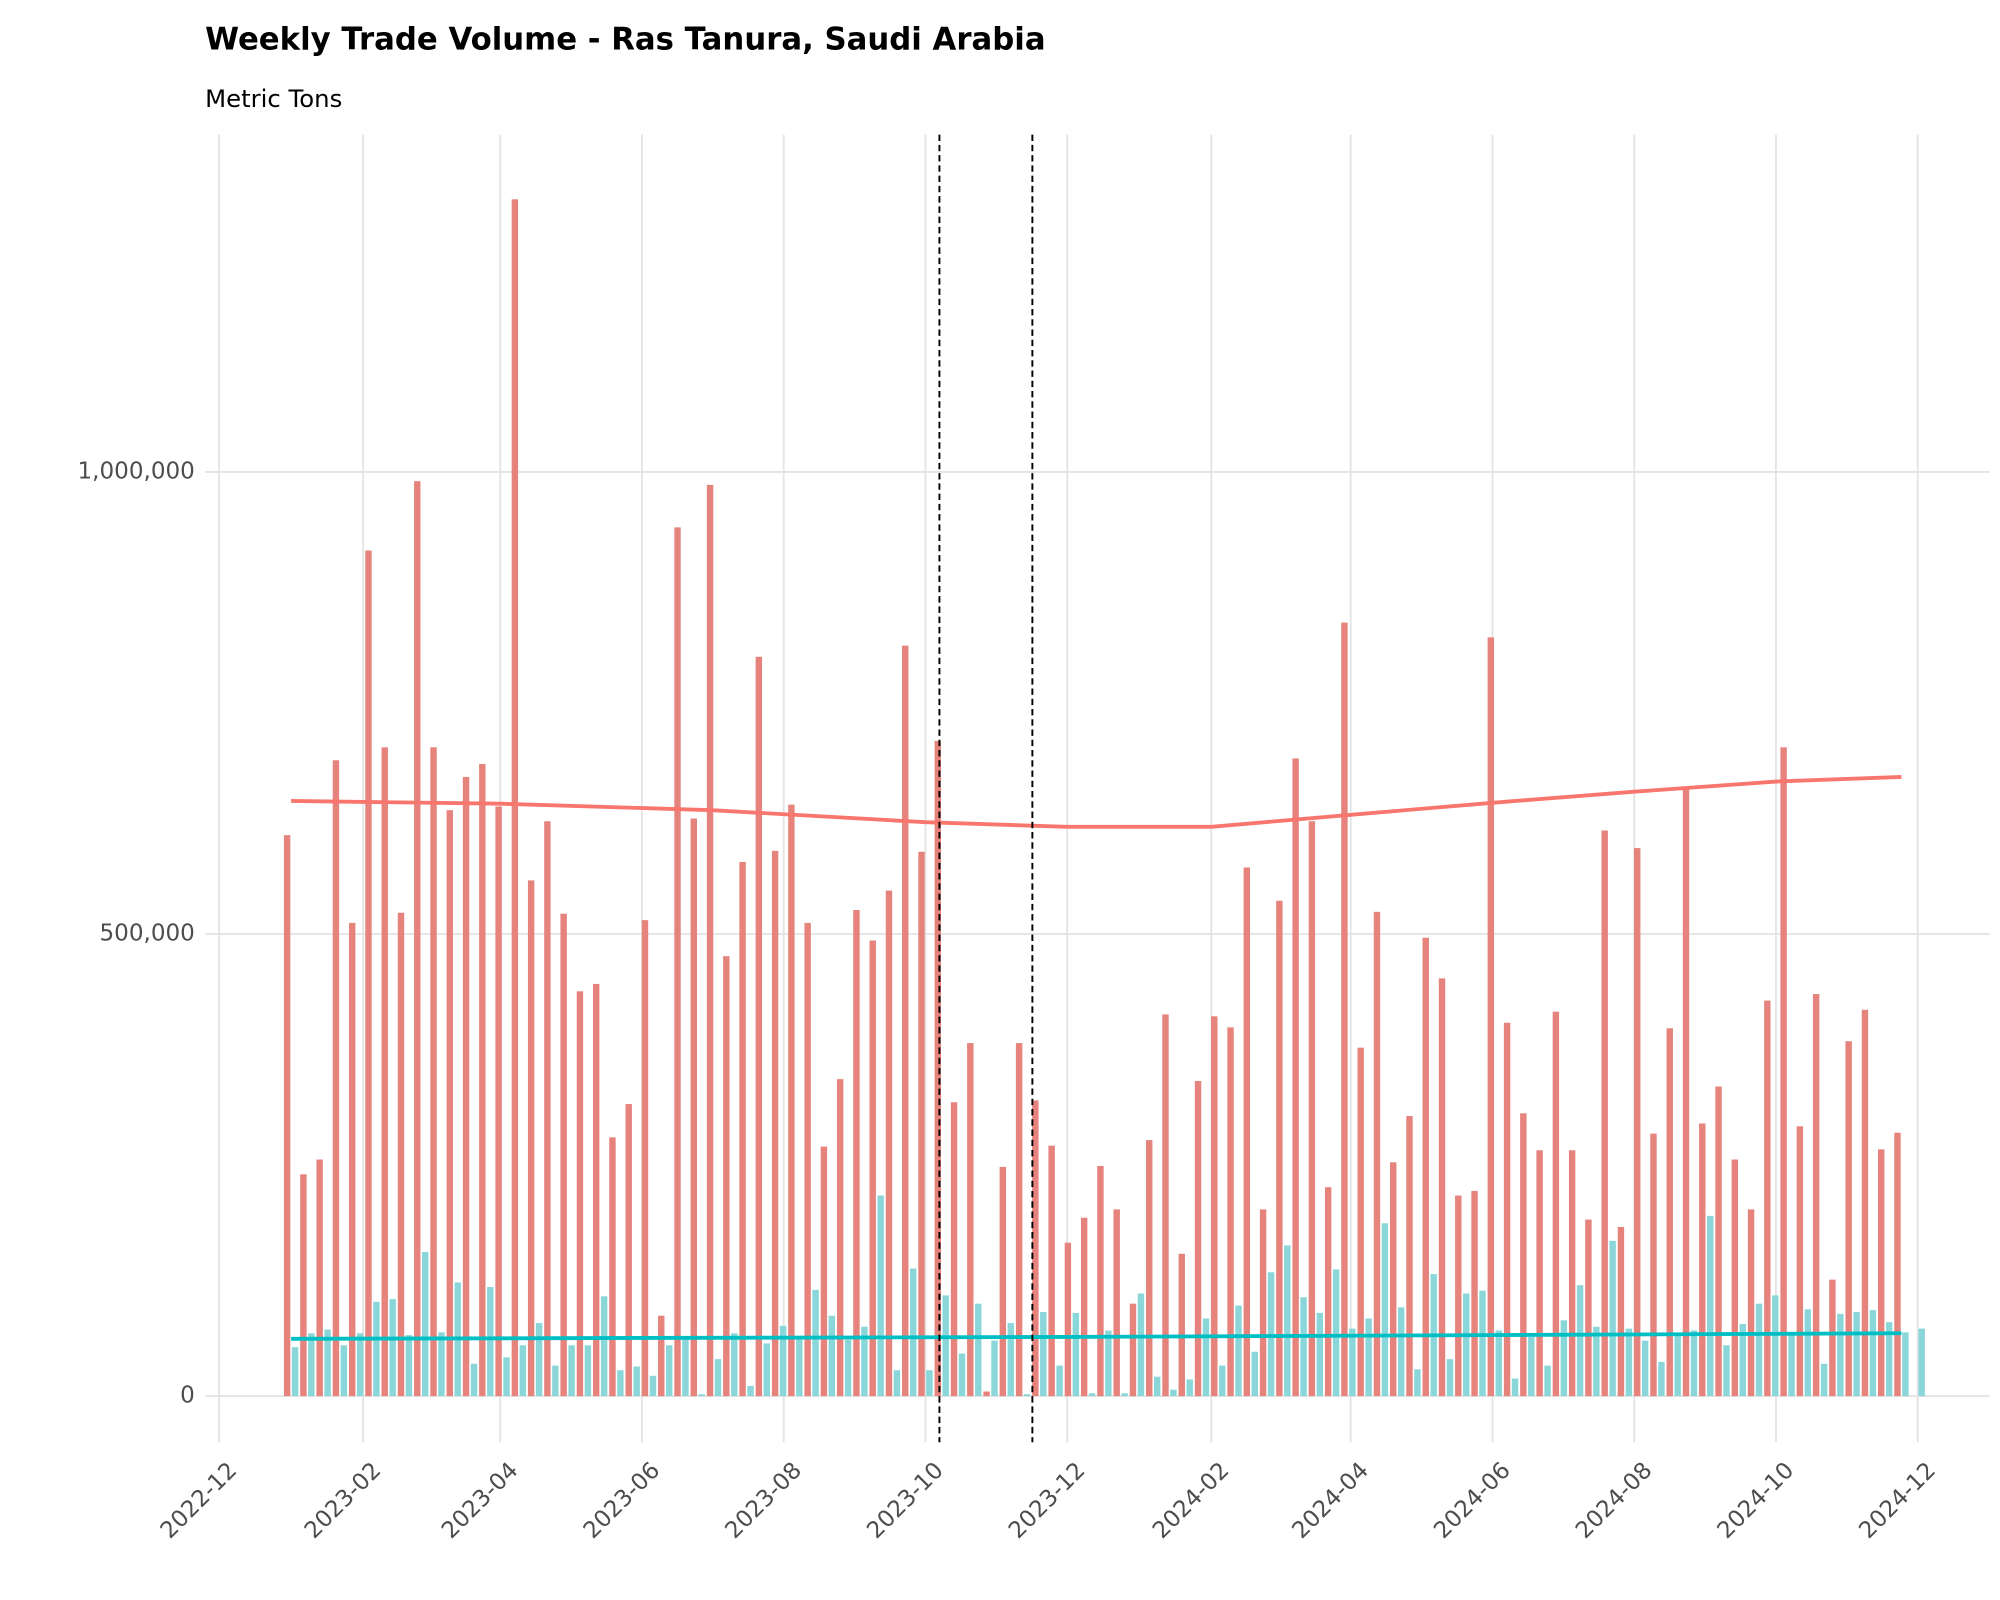 The width and height of the screenshot is (2000, 1600). What do you see at coordinates (1756, 1500) in the screenshot?
I see `x-tick-label: 2024-10` at bounding box center [1756, 1500].